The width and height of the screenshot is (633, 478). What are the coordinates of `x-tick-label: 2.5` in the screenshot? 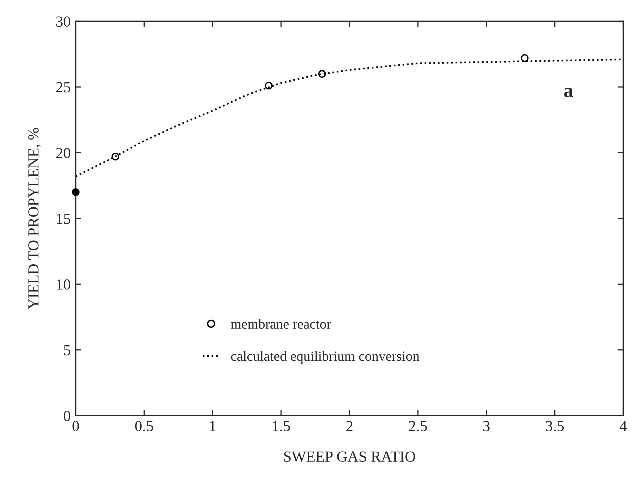 It's located at (418, 426).